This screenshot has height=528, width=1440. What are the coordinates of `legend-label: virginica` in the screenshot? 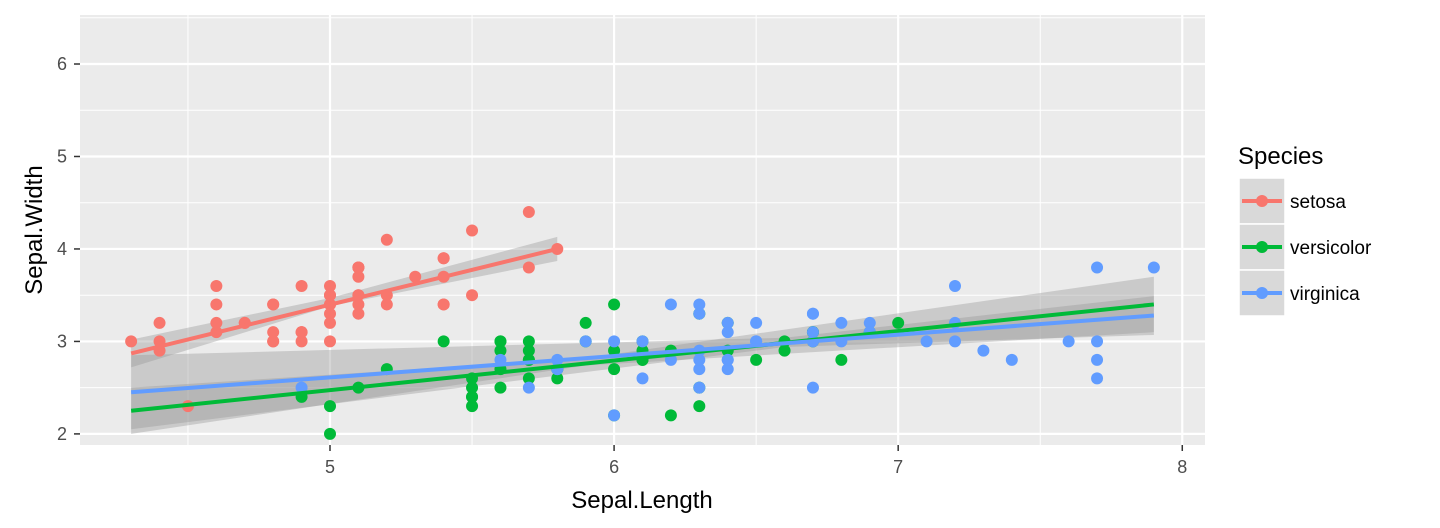 It's located at (1325, 294).